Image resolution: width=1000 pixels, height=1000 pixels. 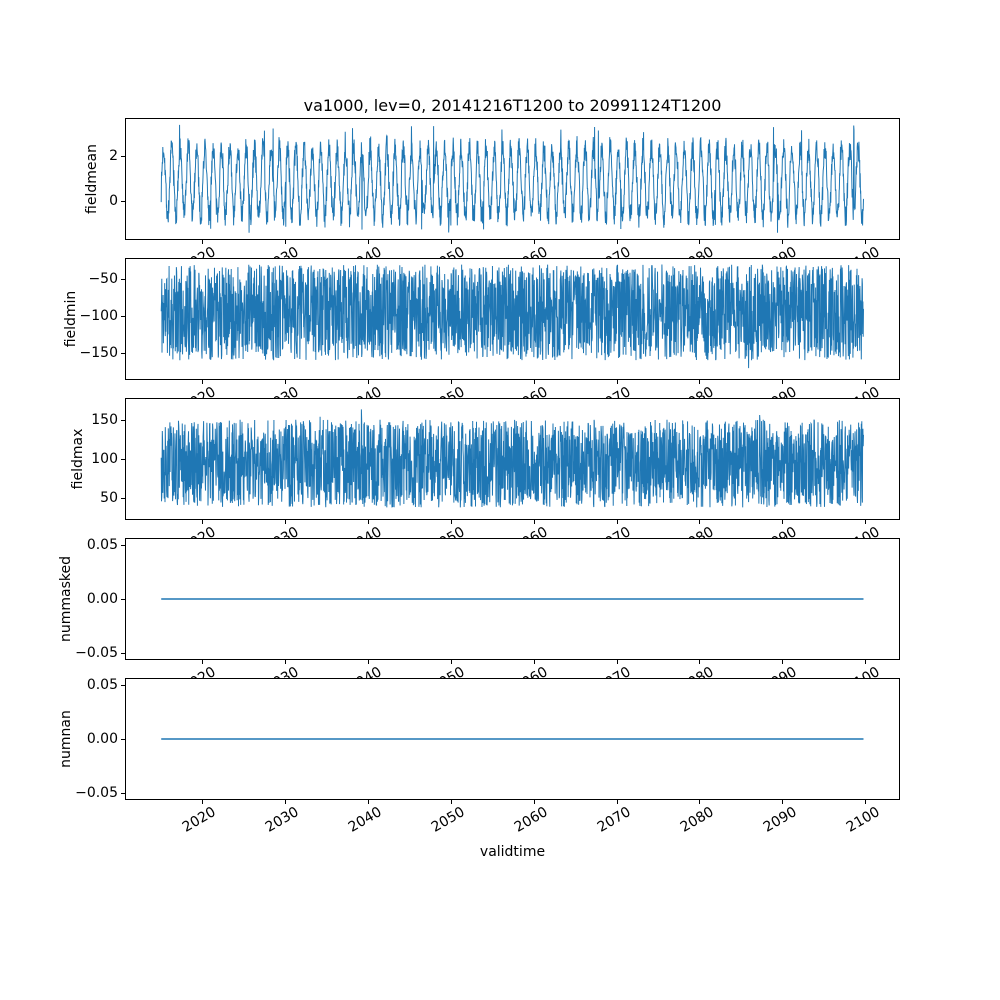 I want to click on y-tick-label: 2, so click(x=113, y=156).